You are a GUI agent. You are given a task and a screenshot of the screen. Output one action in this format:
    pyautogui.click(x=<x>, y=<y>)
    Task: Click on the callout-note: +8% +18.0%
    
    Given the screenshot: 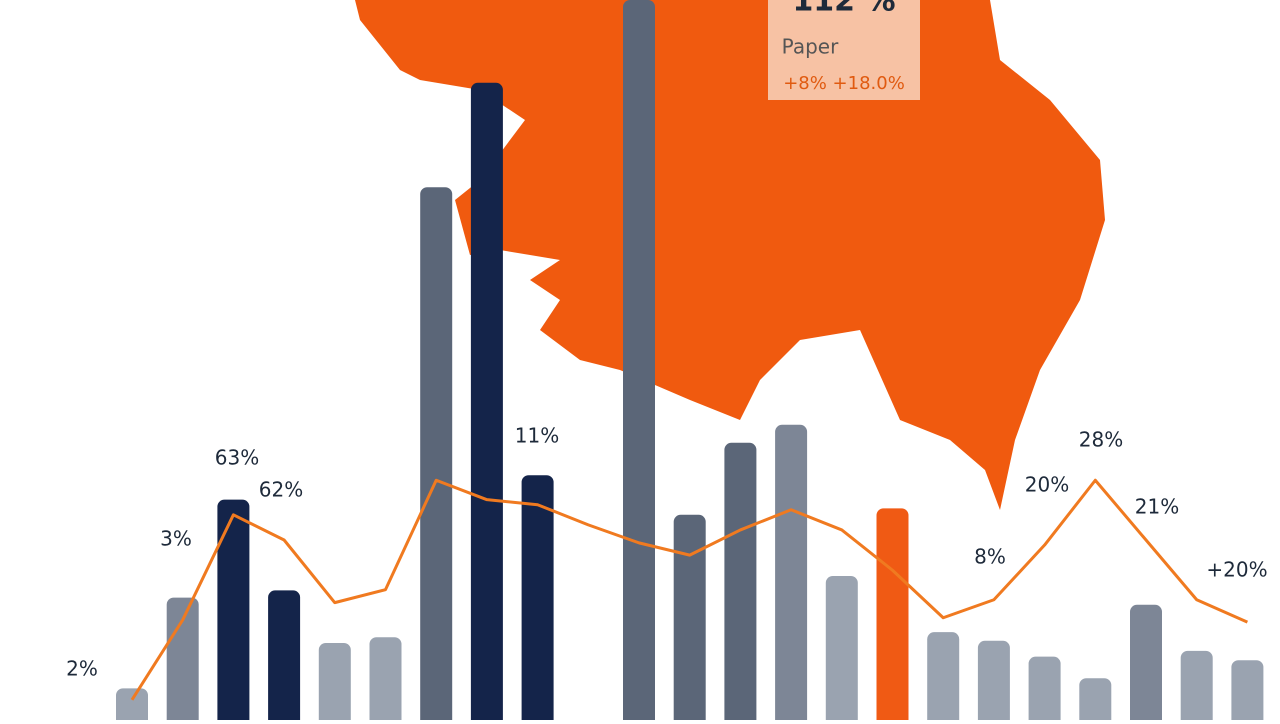 What is the action you would take?
    pyautogui.click(x=844, y=83)
    